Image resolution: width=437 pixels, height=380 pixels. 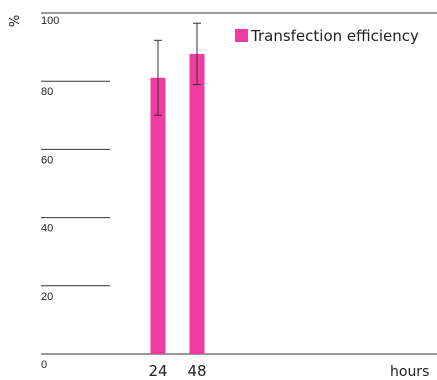 I want to click on legend: Transfection efficiency, so click(x=327, y=36).